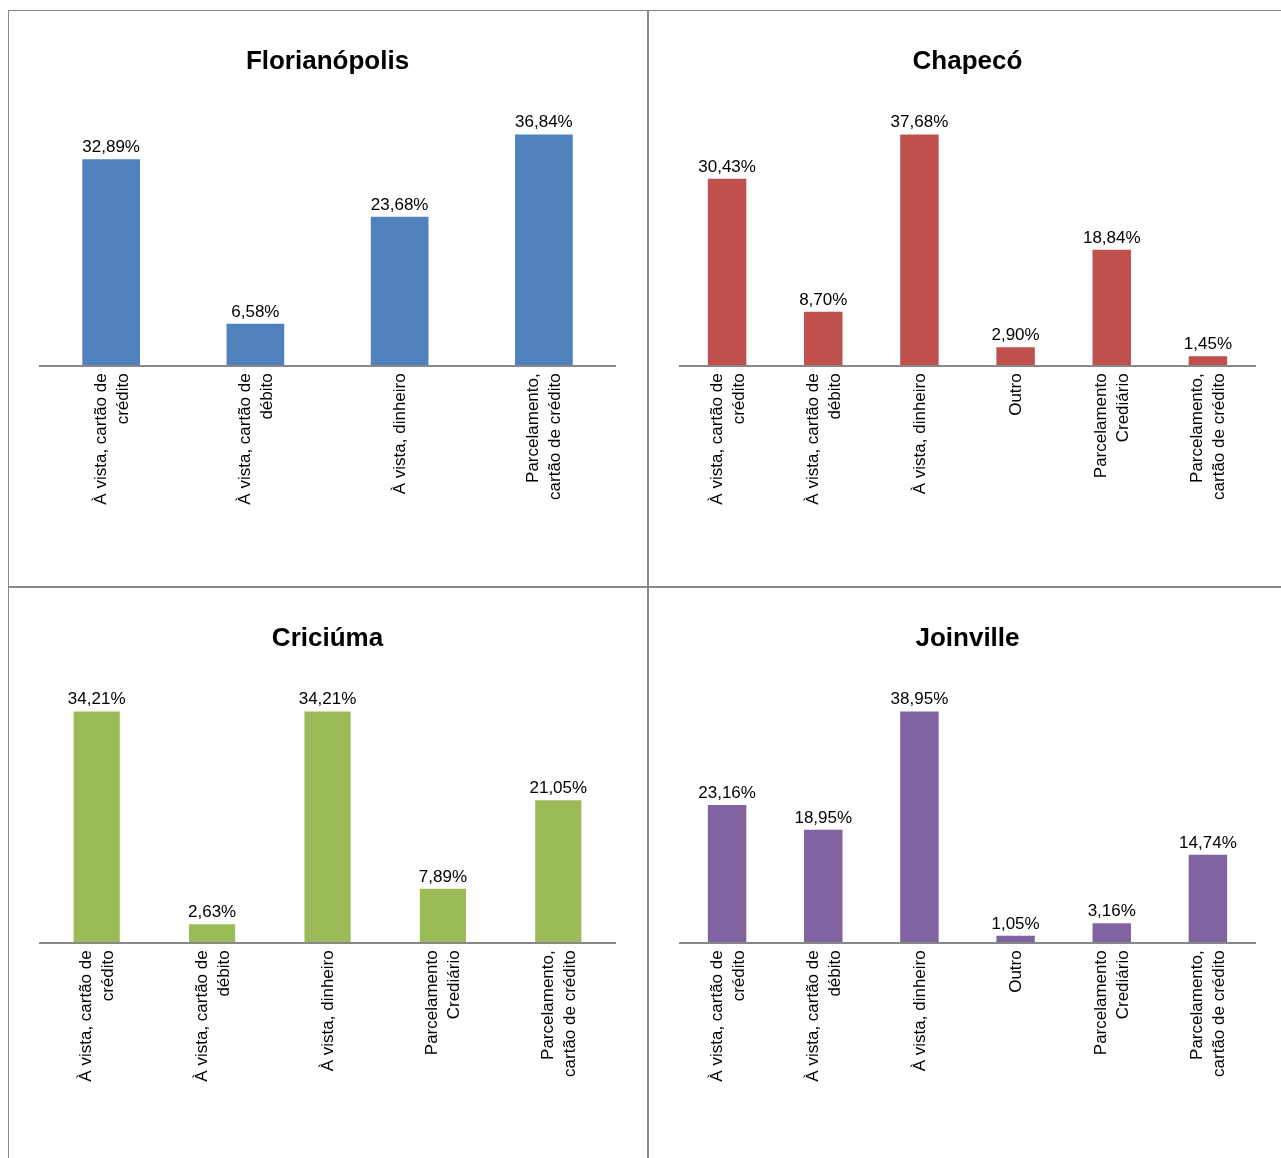 The image size is (1281, 1158). Describe the element at coordinates (727, 792) in the screenshot. I see `data-label: 23,16%` at that location.